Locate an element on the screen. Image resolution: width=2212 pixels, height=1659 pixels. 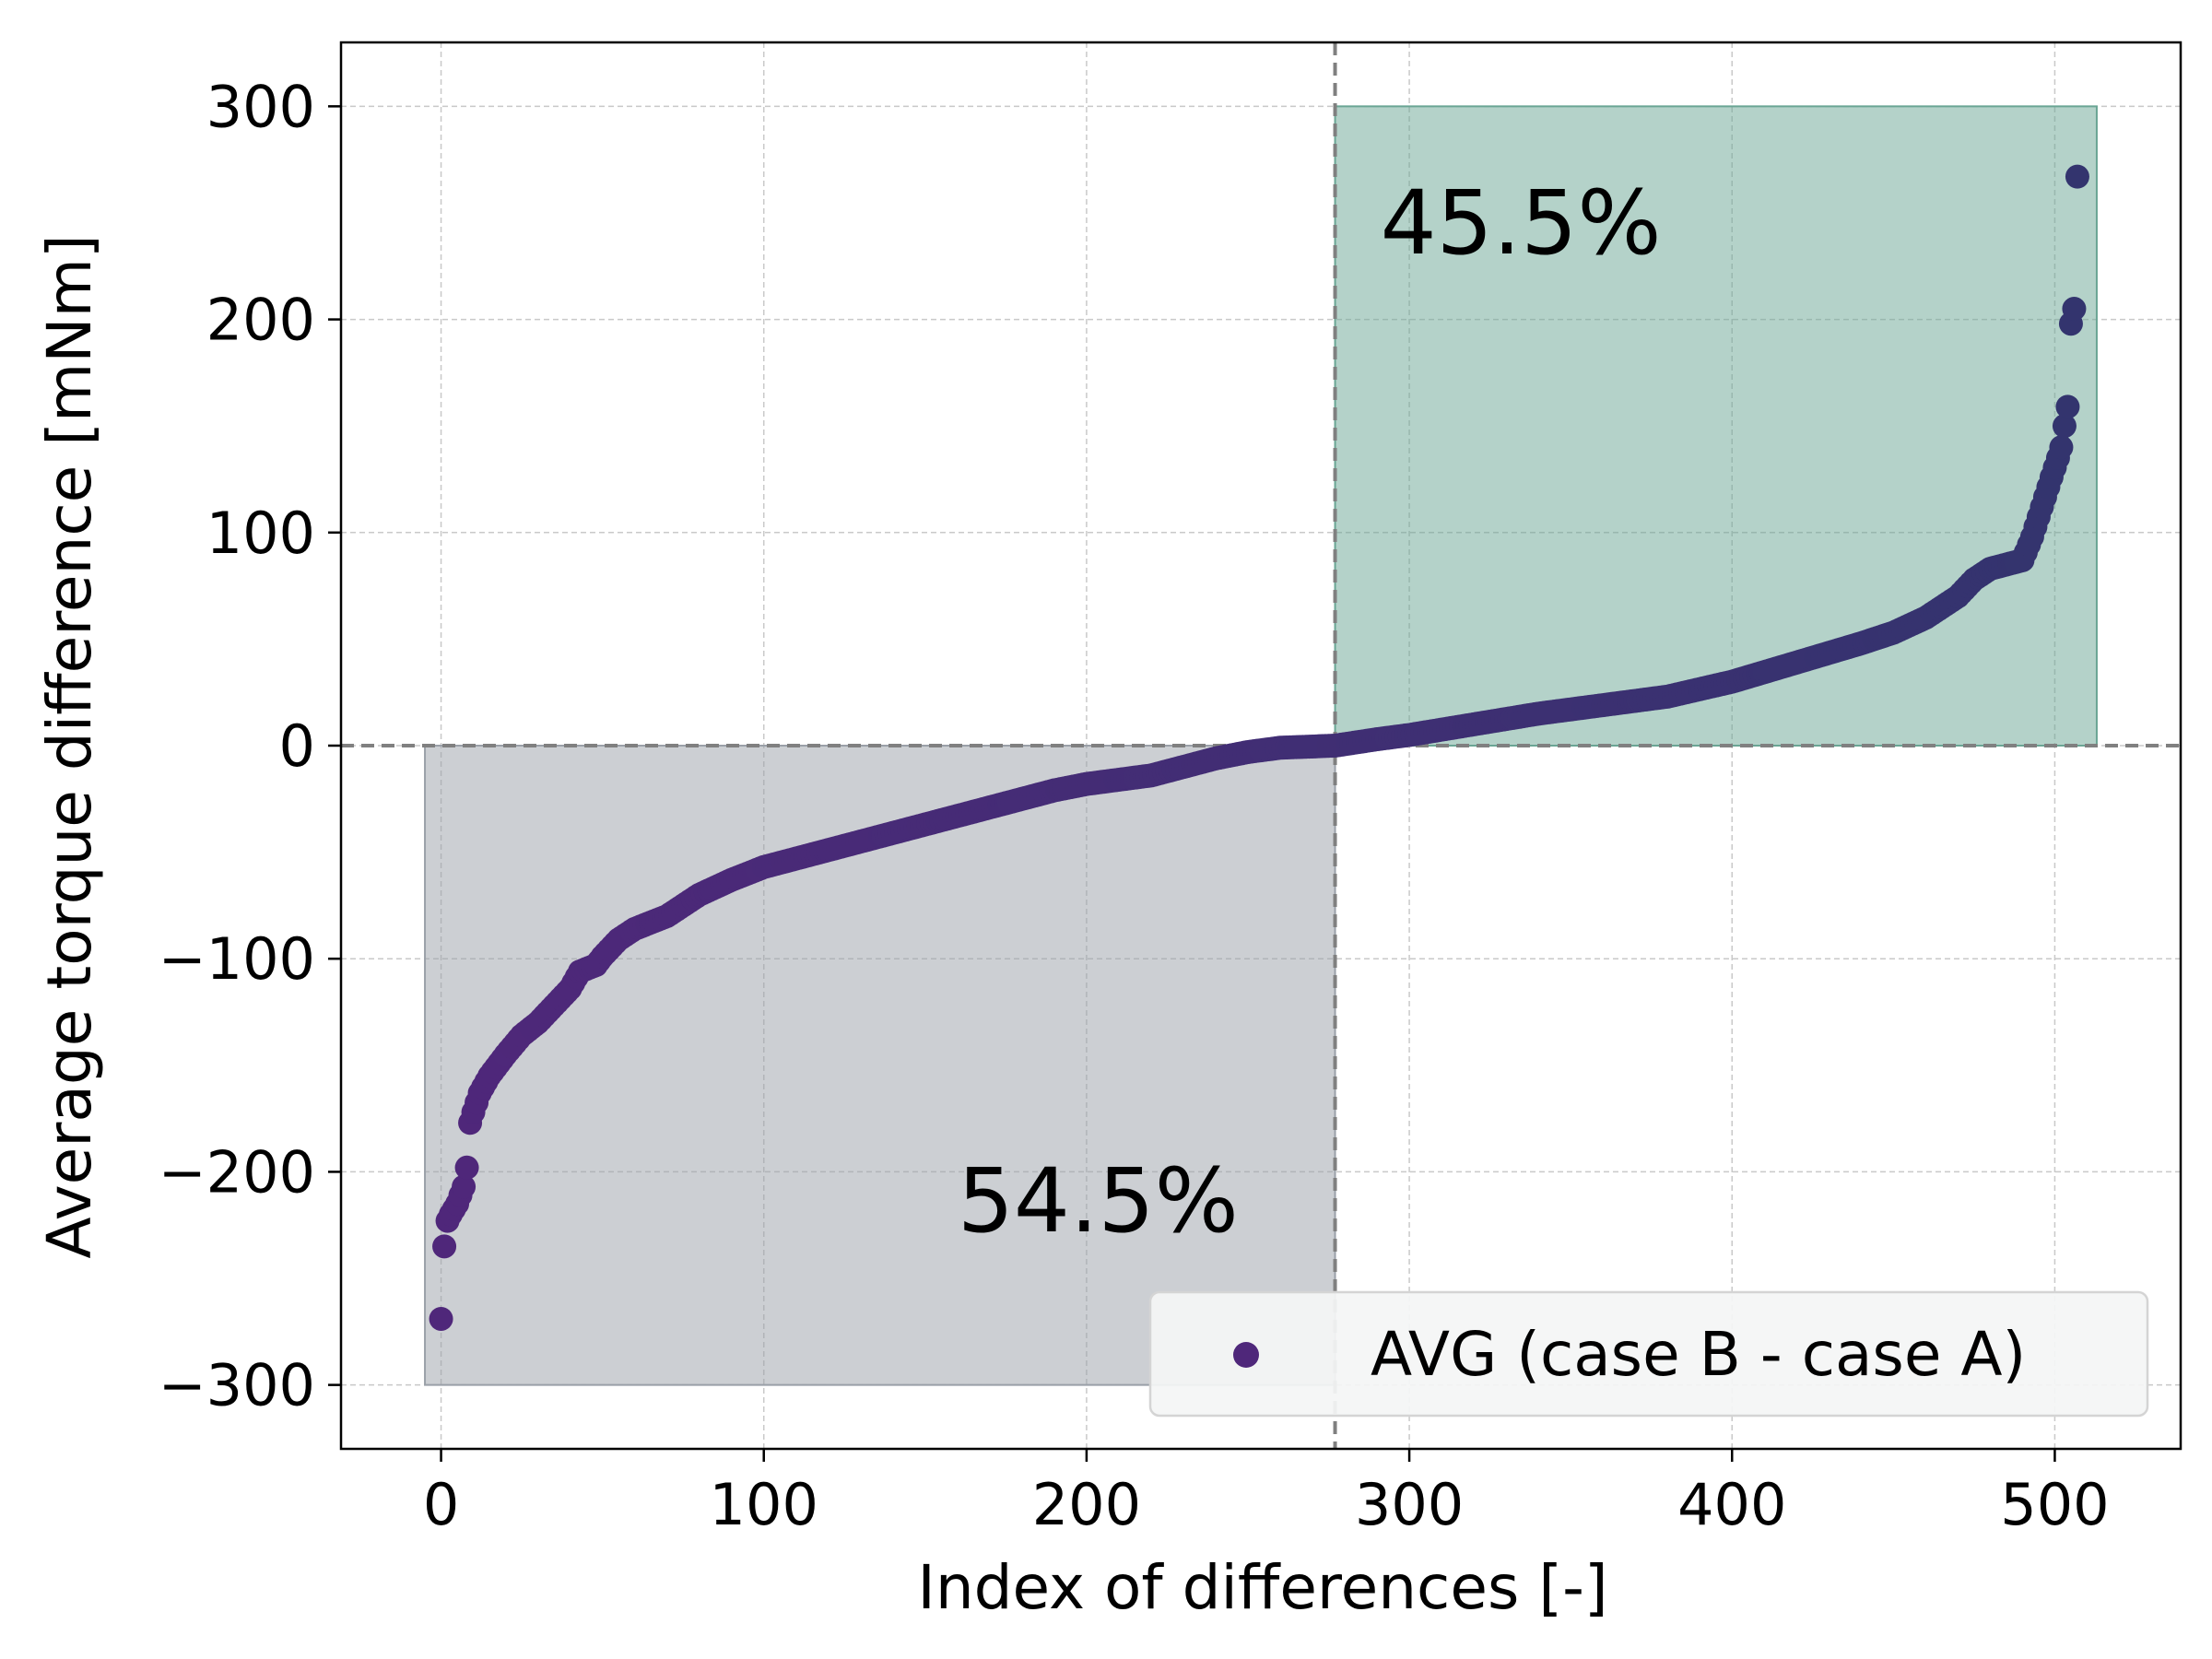
x-tick-label: 0 is located at coordinates (441, 1504).